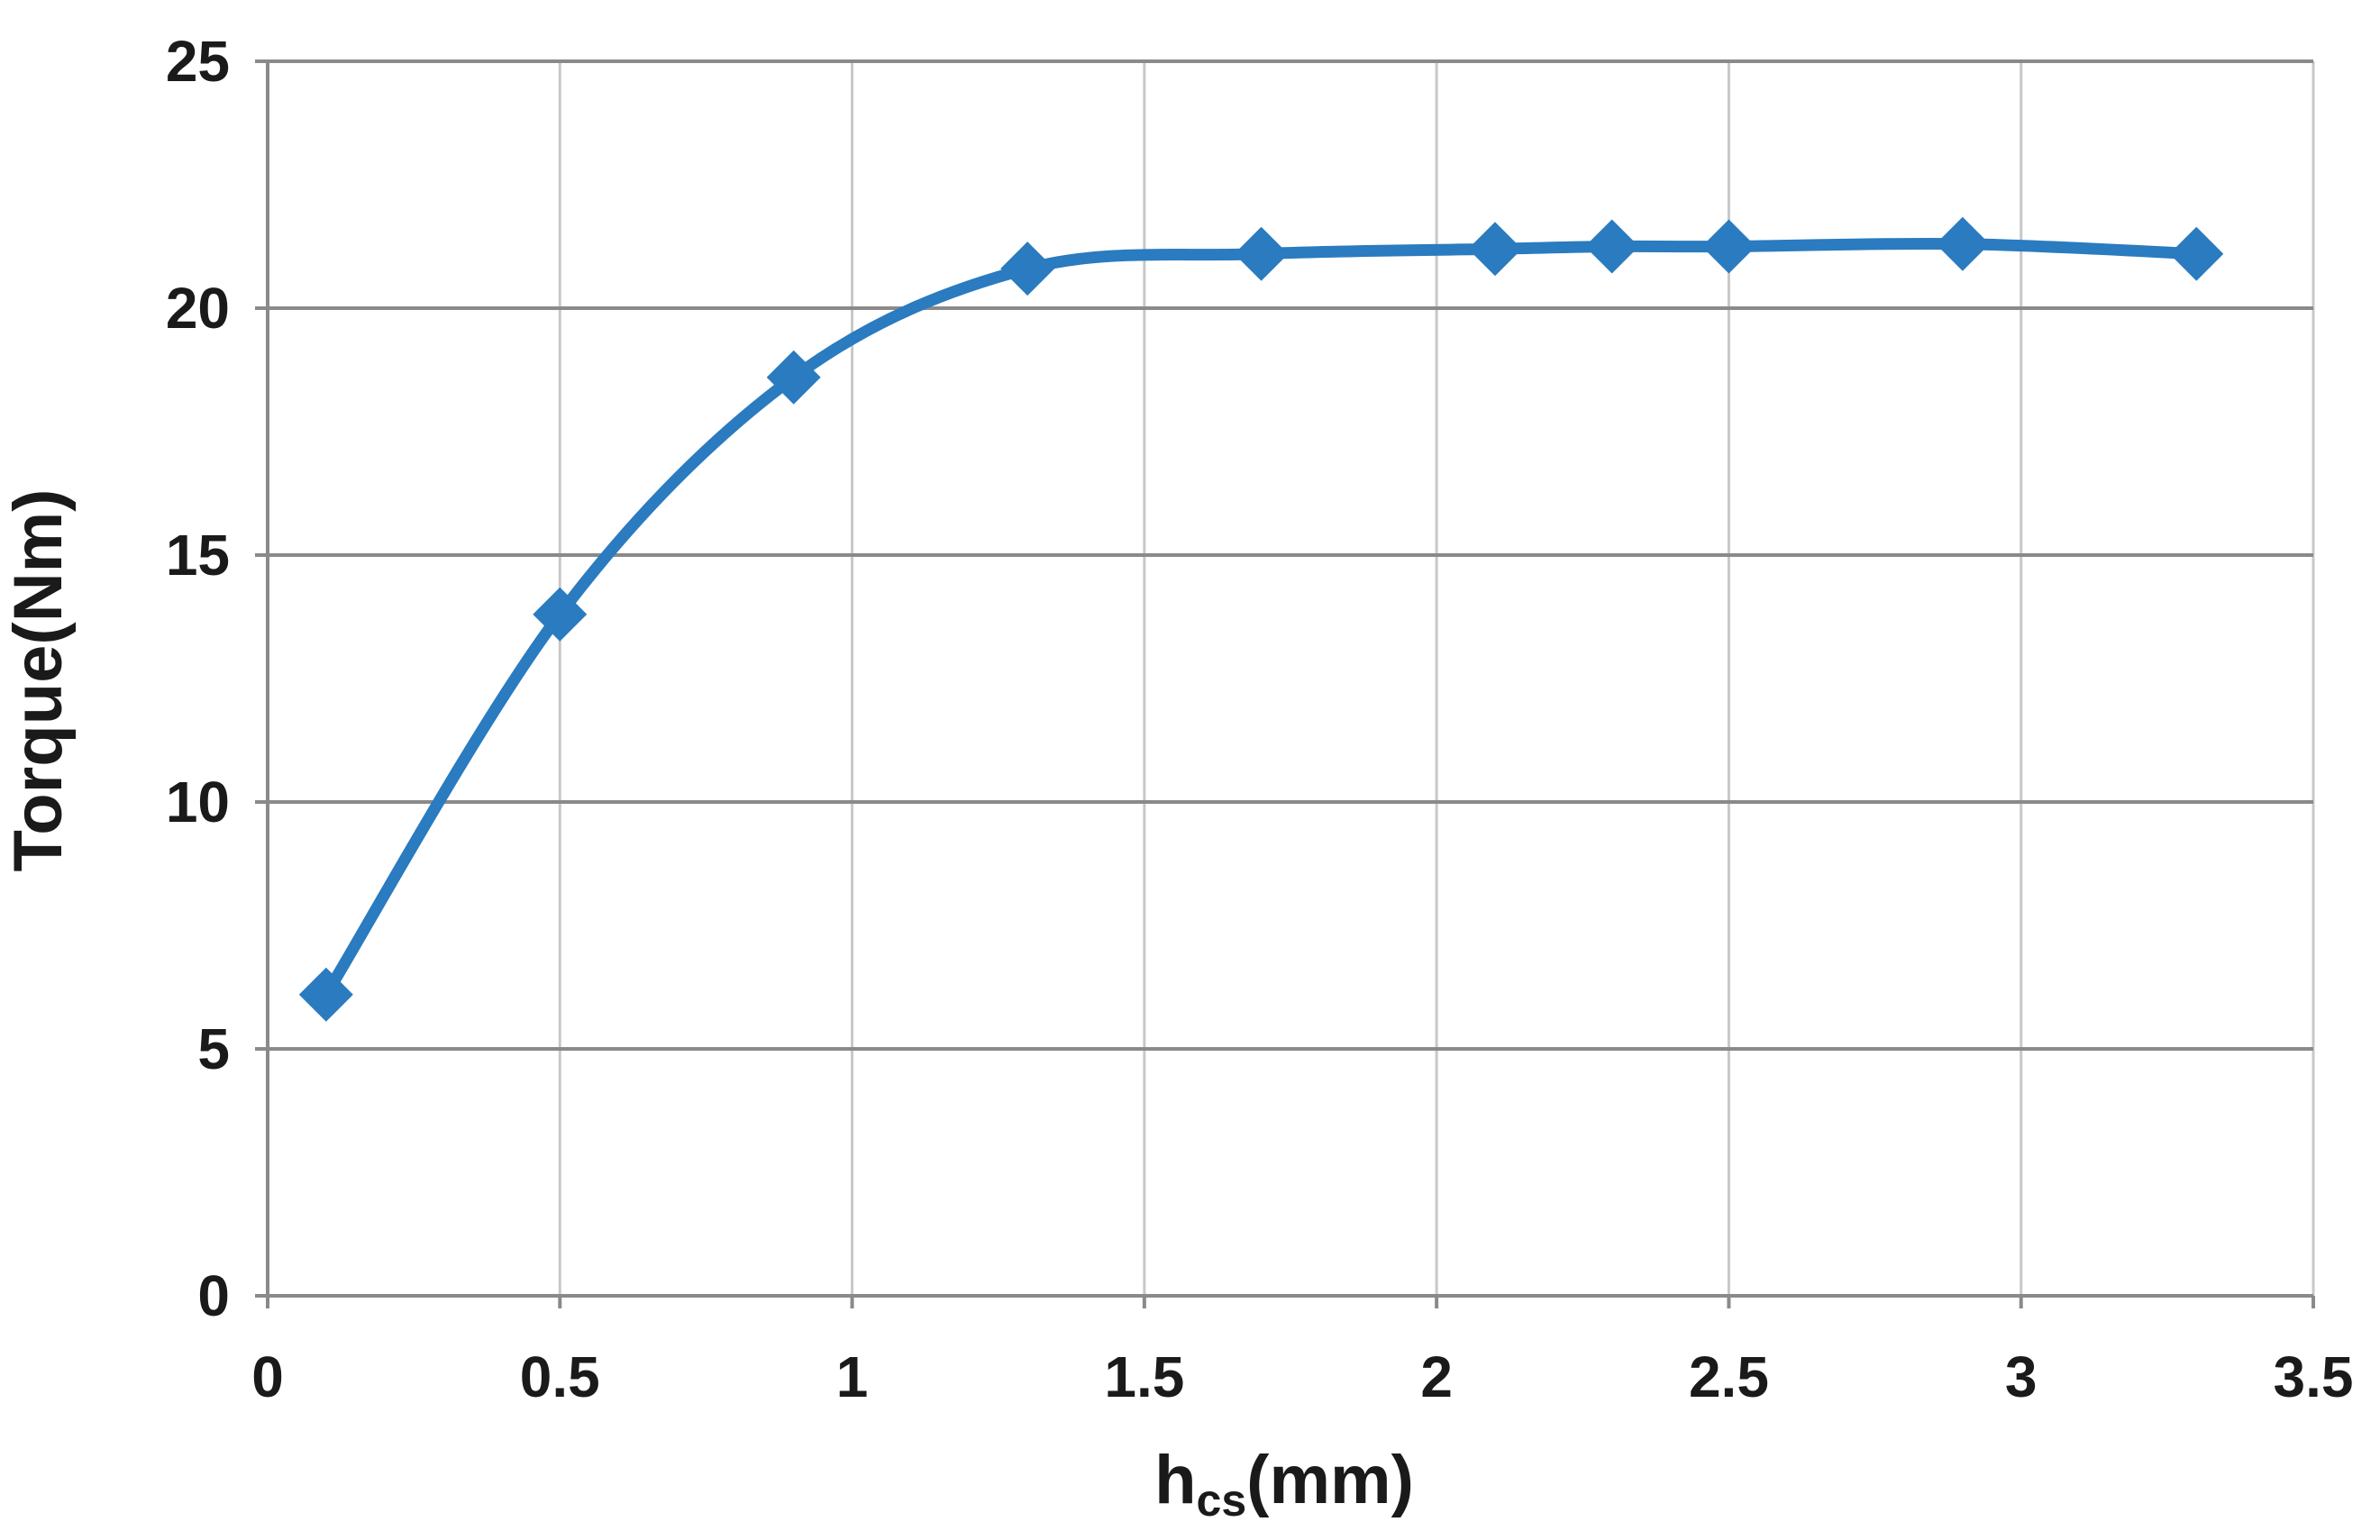 The height and width of the screenshot is (1540, 2380). What do you see at coordinates (198, 802) in the screenshot?
I see `y-tick-label: 10` at bounding box center [198, 802].